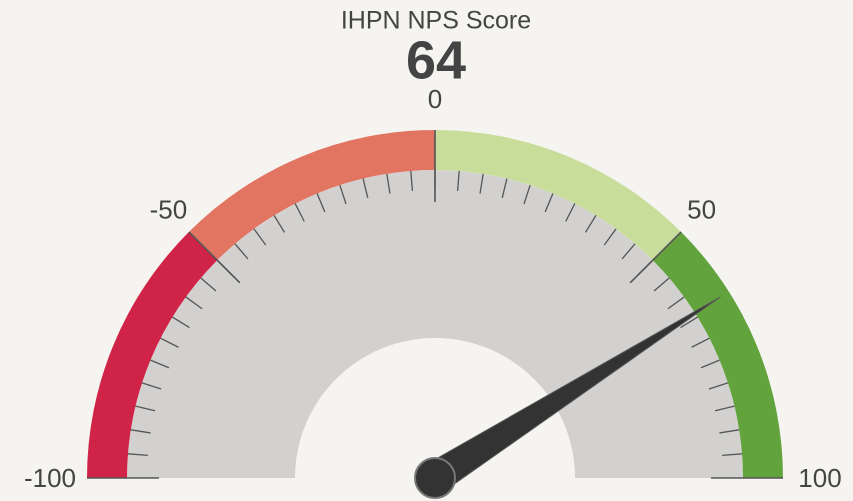  I want to click on tick-label: 50, so click(701, 209).